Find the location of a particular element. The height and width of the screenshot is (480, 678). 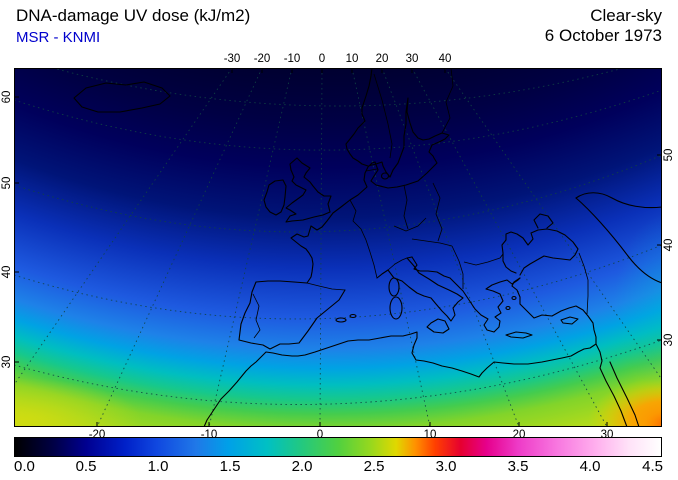

coast-iceland is located at coordinates (122, 97).